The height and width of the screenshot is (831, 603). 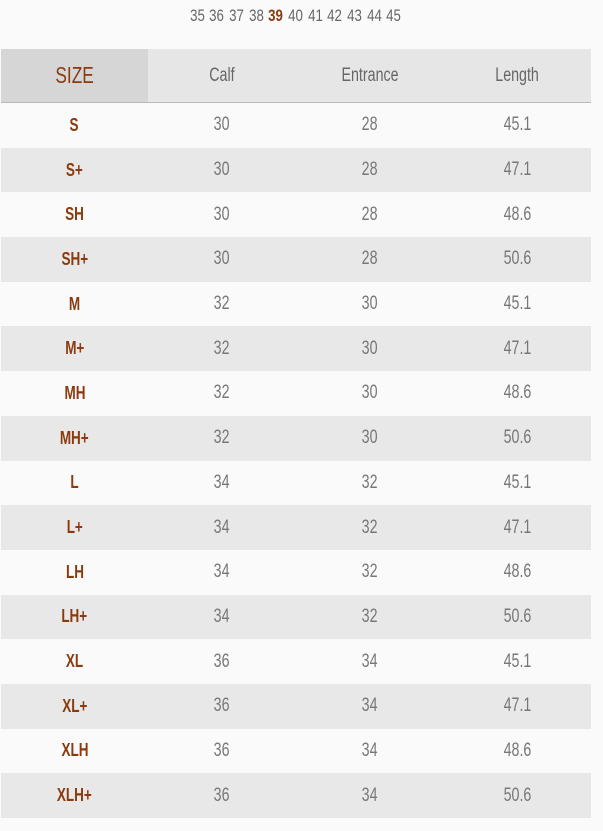 I want to click on table-row: XL+ 36 34 47.1, so click(x=296, y=706).